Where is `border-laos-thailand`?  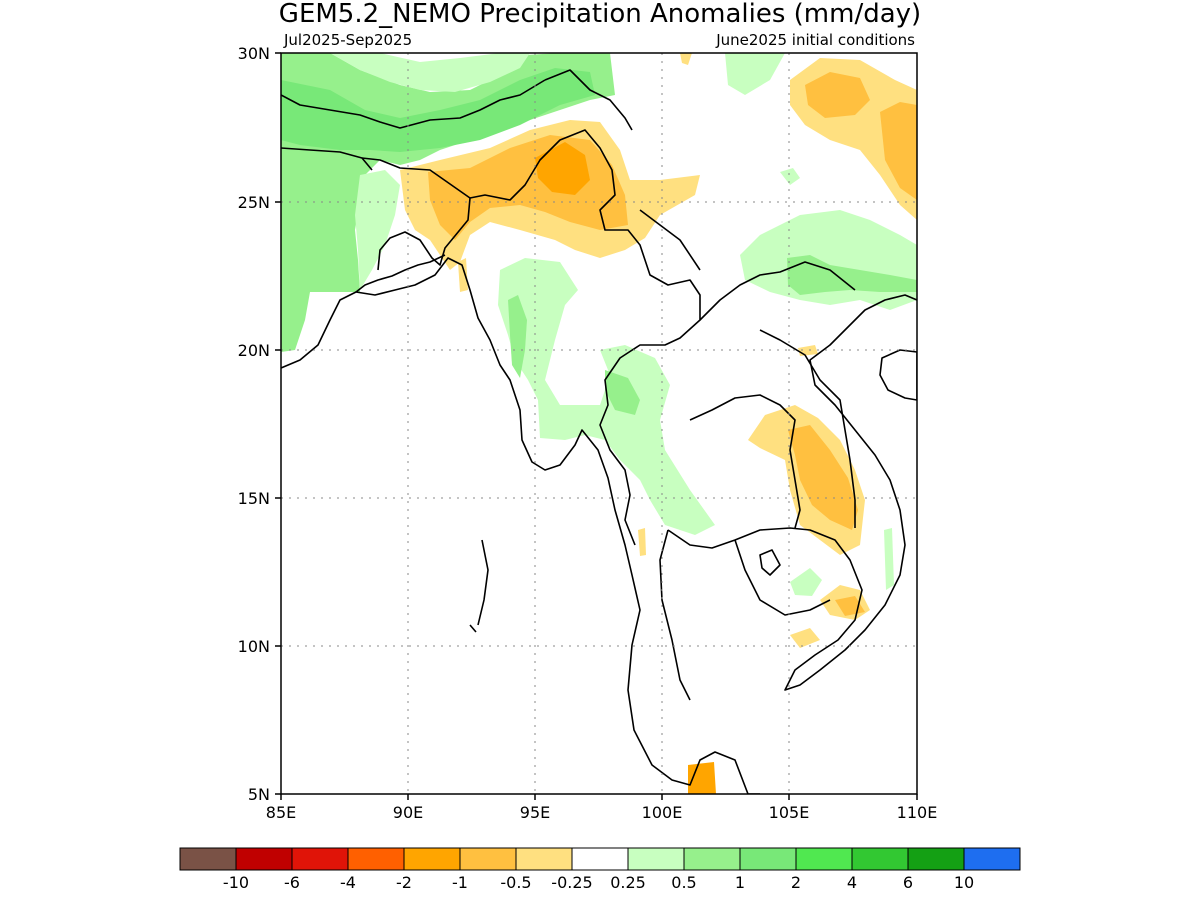 border-laos-thailand is located at coordinates (772, 395).